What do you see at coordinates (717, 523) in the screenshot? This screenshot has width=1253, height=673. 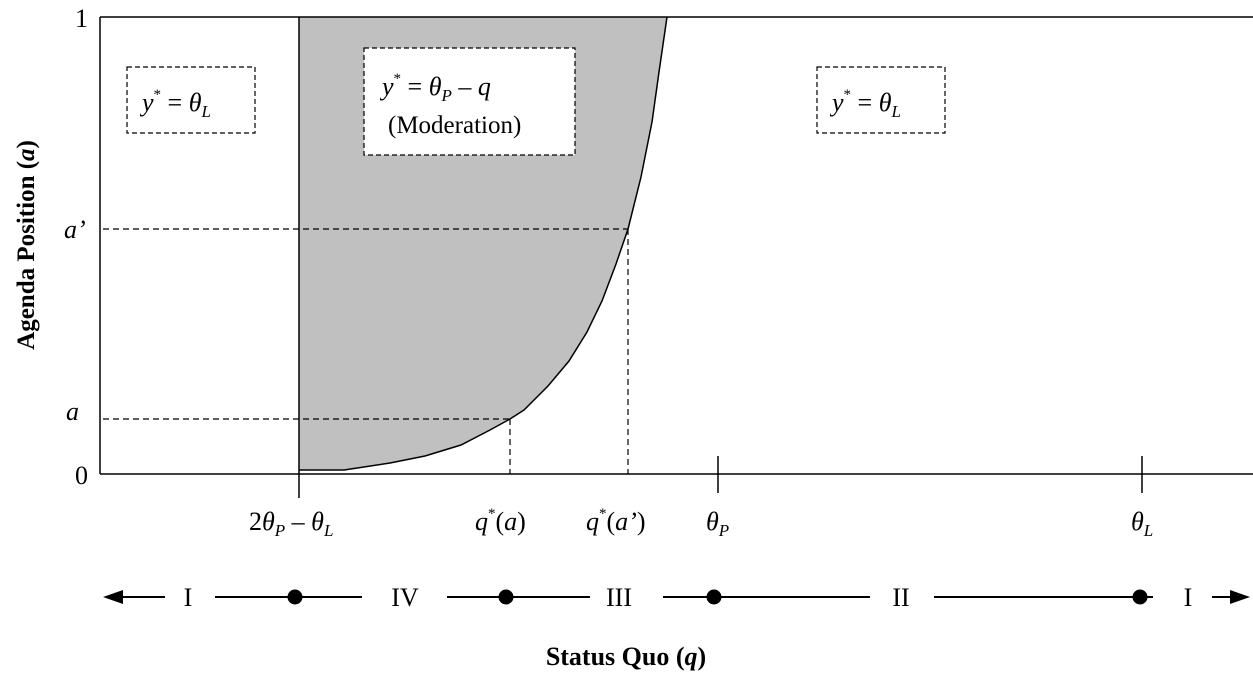 I see `x-tick-theta-p: θP` at bounding box center [717, 523].